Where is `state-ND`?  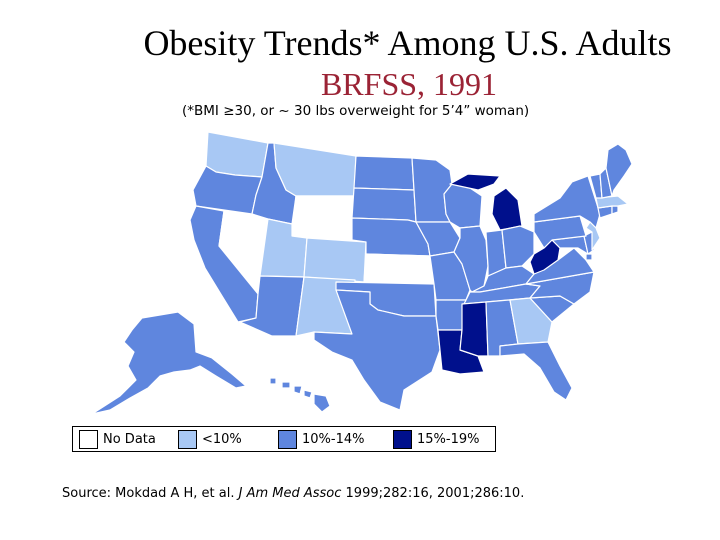
state-ND is located at coordinates (384, 173).